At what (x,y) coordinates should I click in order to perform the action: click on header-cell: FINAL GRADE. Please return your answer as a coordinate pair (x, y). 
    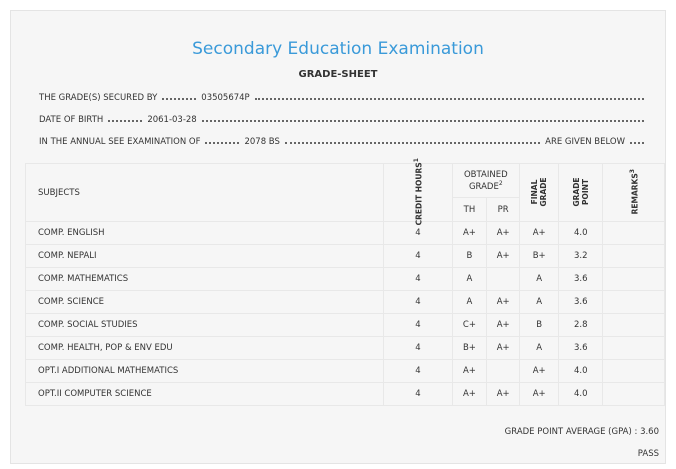
    Looking at the image, I should click on (539, 192).